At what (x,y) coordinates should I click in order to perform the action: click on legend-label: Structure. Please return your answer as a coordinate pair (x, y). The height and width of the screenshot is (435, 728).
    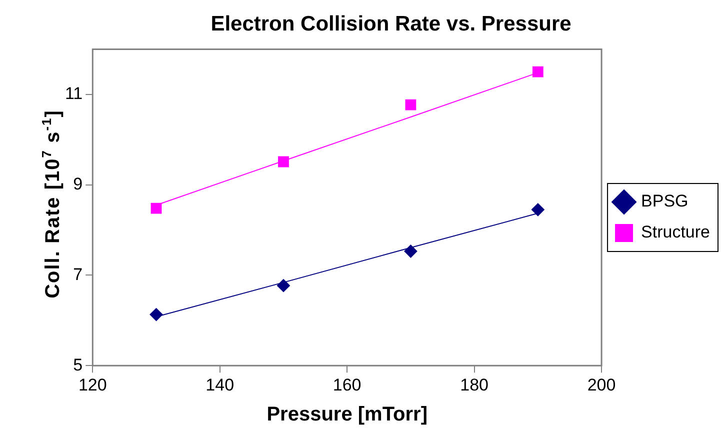
    Looking at the image, I should click on (675, 232).